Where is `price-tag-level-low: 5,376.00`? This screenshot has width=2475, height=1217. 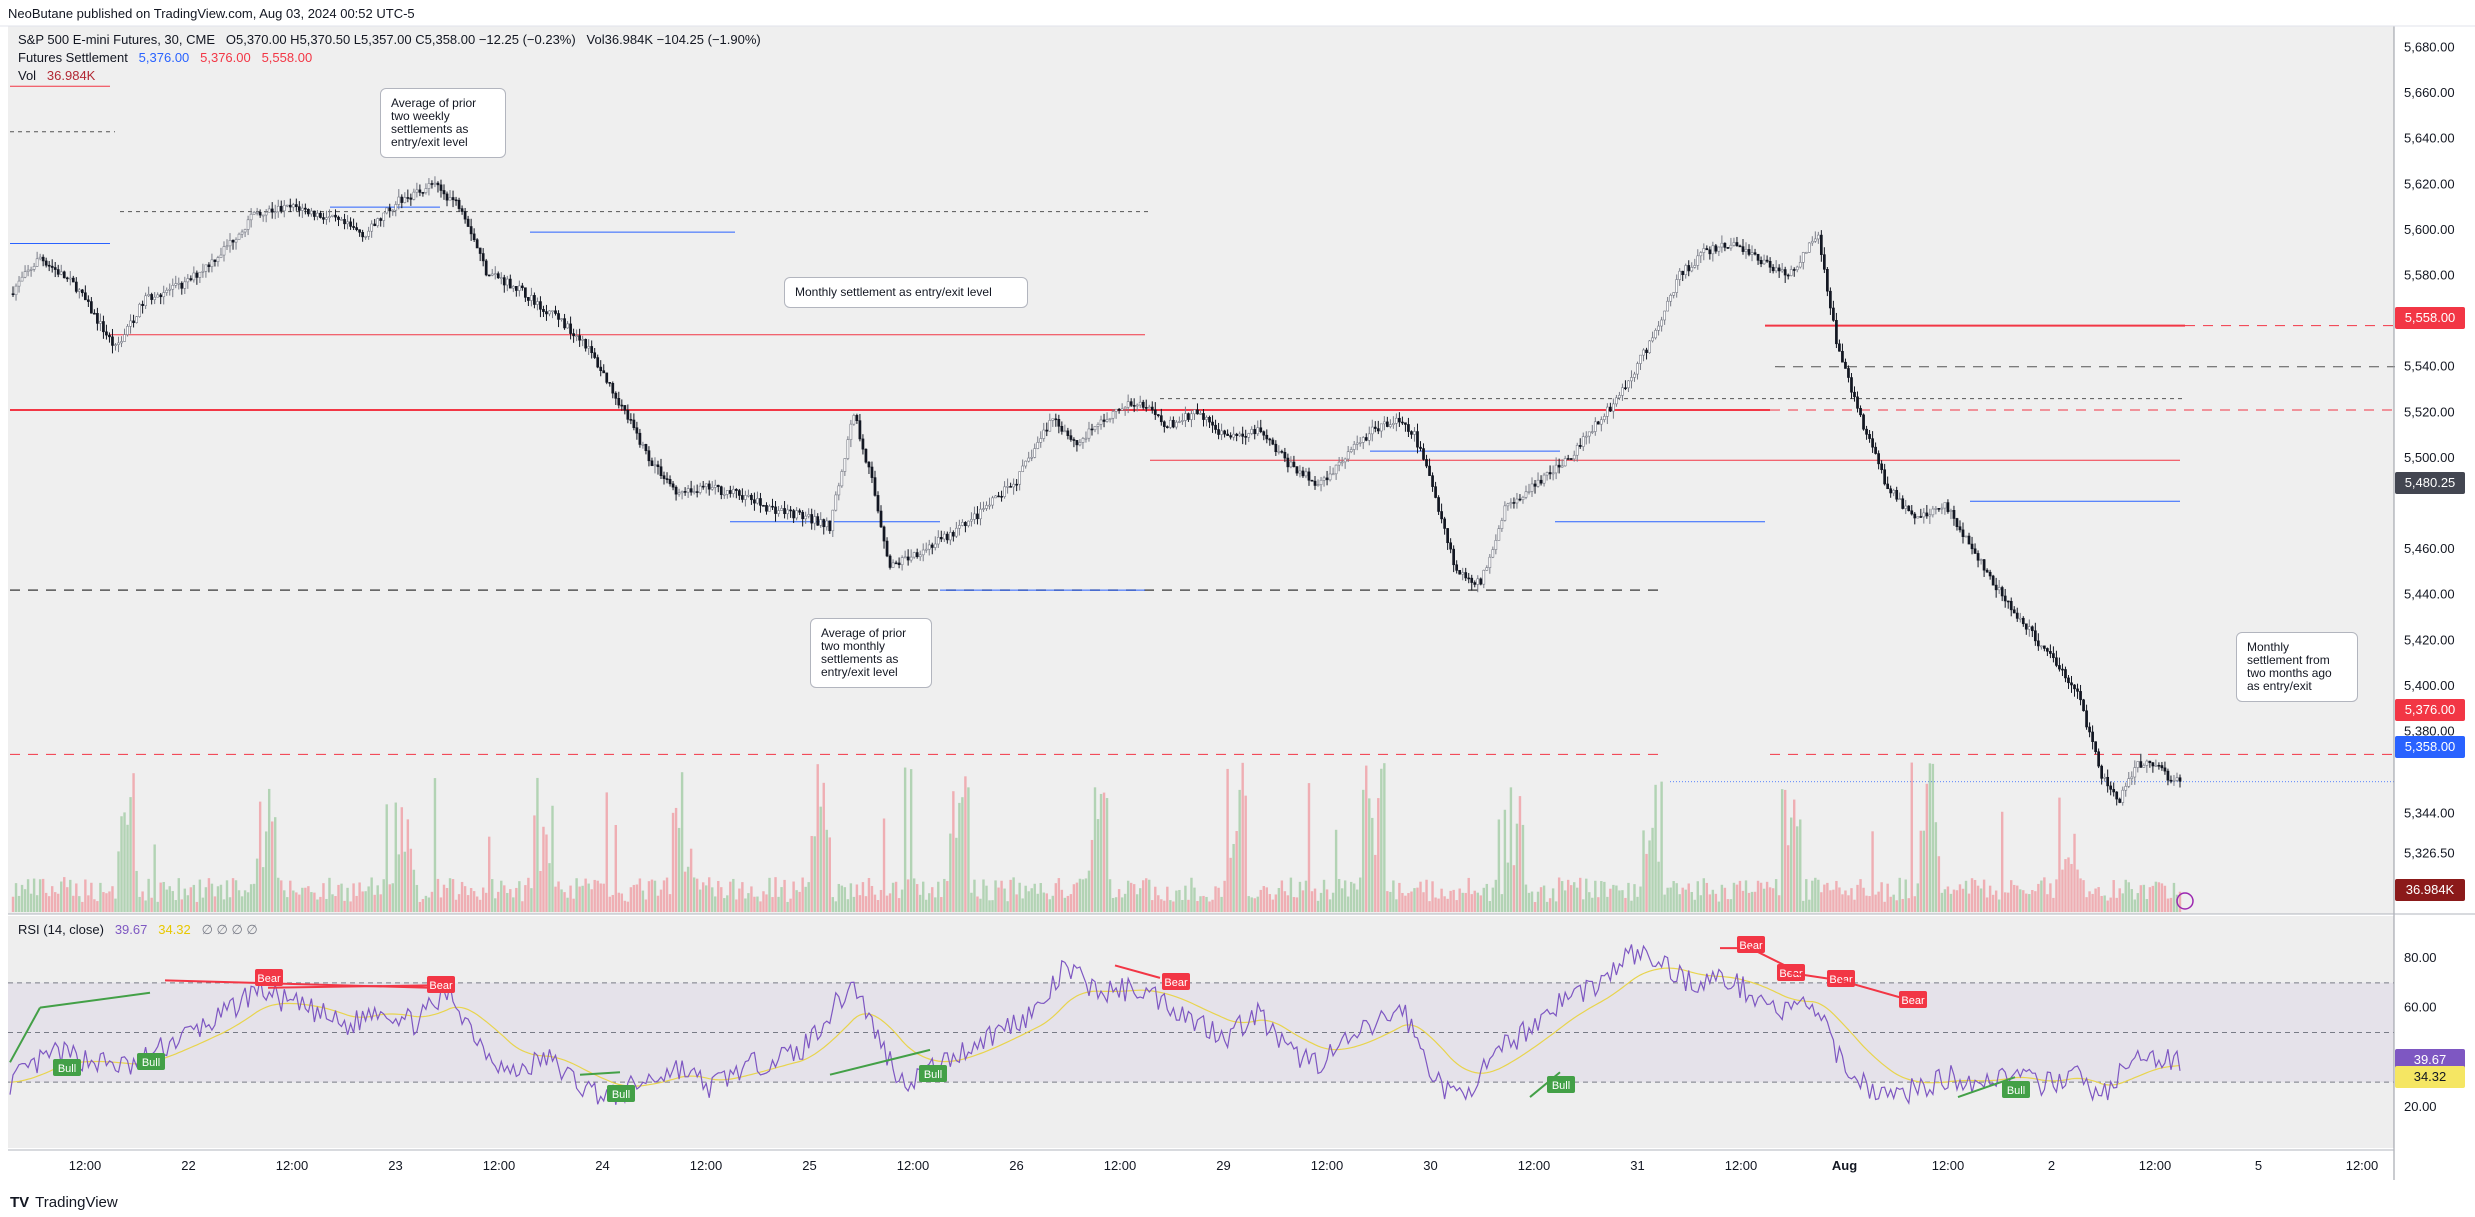
price-tag-level-low: 5,376.00 is located at coordinates (2430, 710).